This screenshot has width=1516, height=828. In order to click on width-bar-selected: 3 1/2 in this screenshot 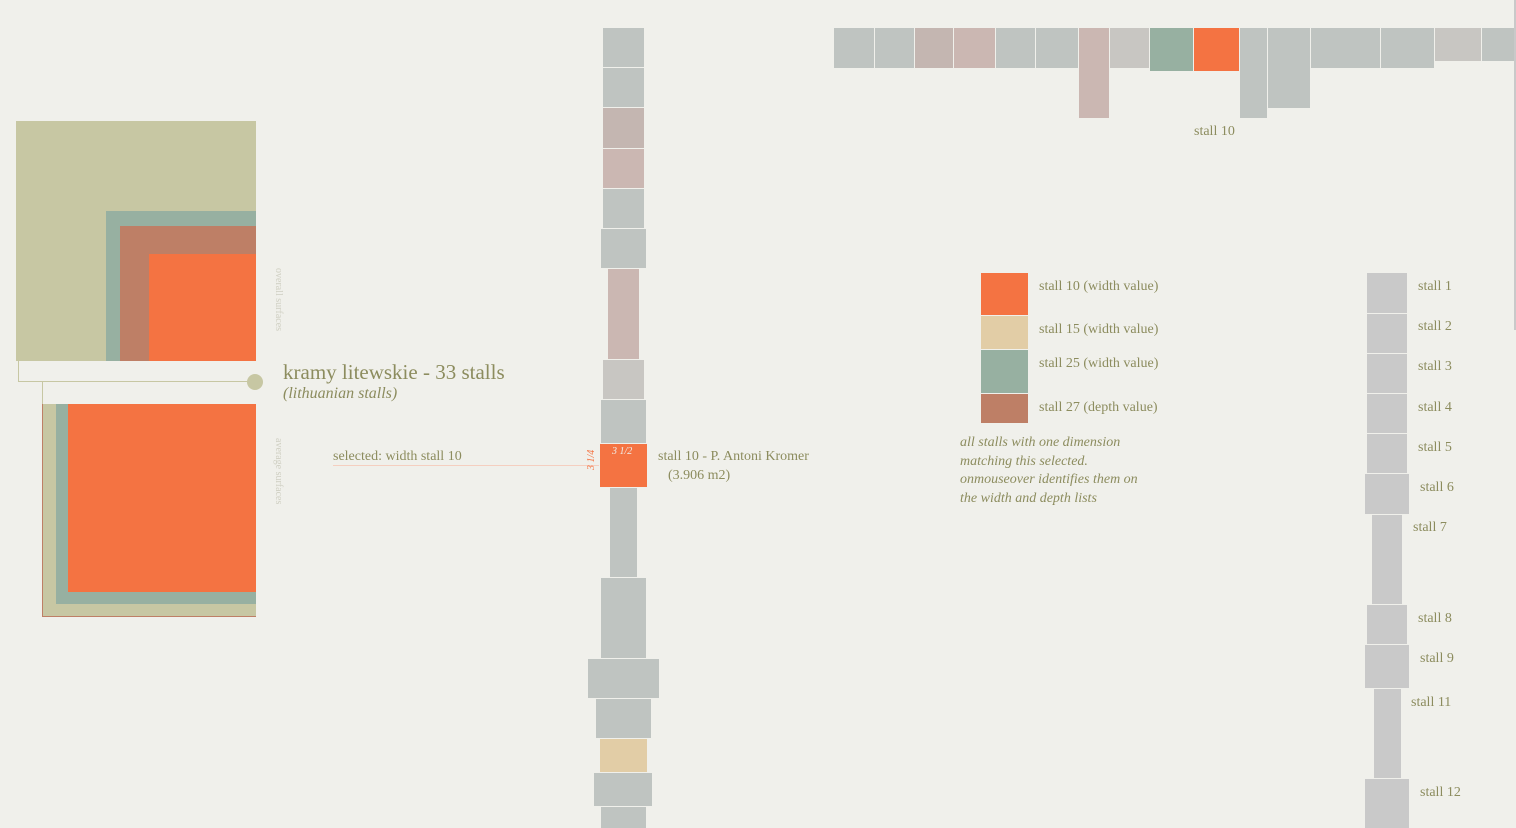, I will do `click(623, 465)`.